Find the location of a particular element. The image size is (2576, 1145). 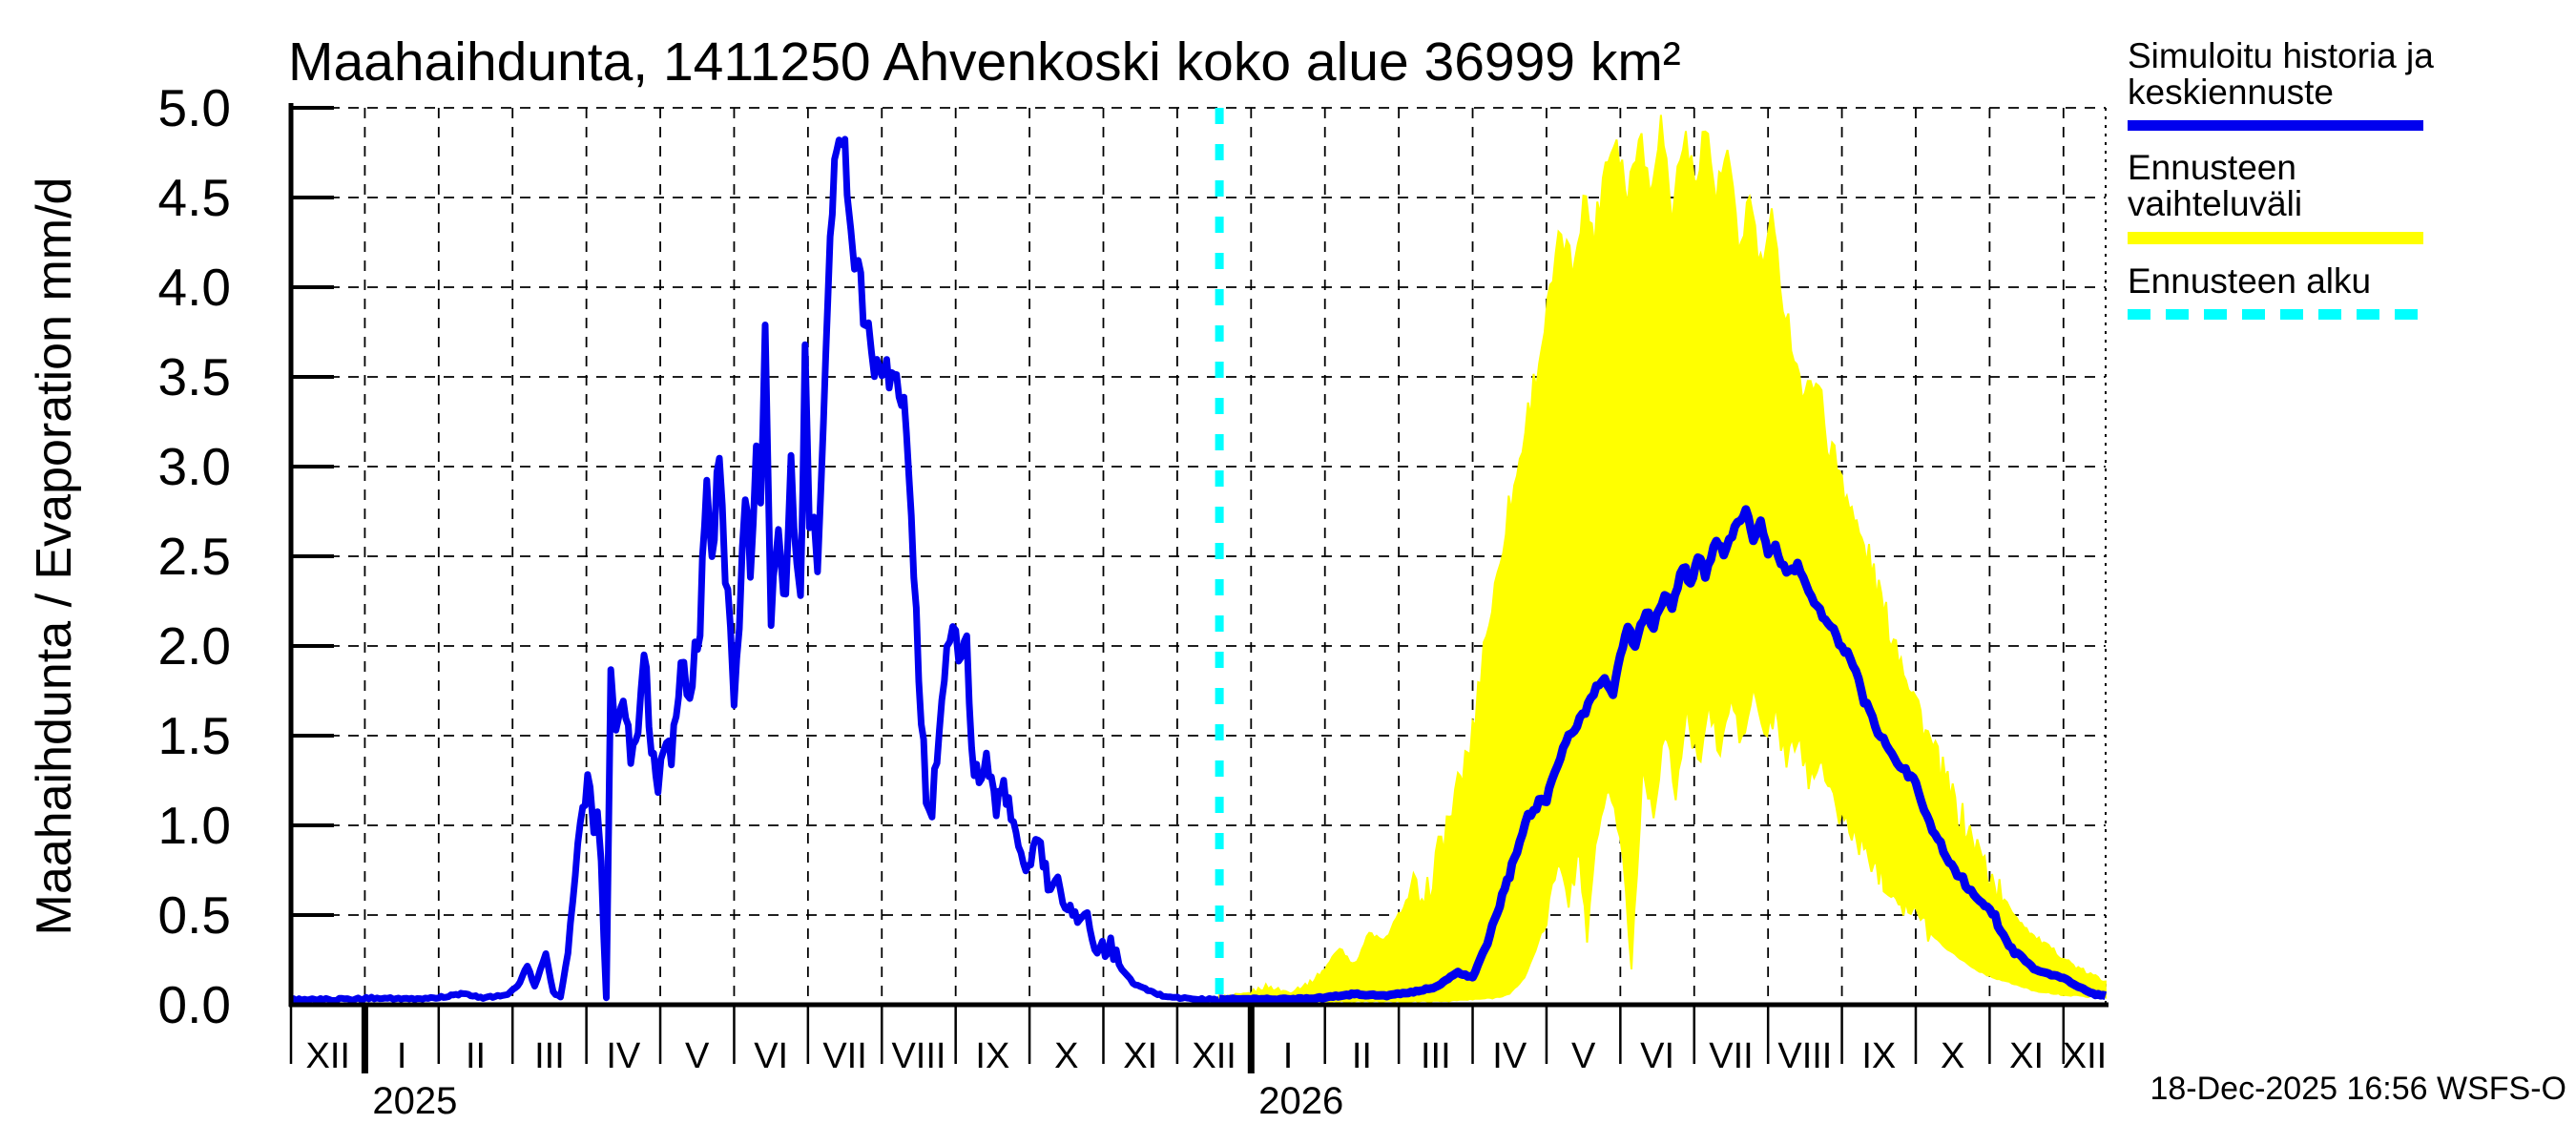

y-tick-label: 3.0 is located at coordinates (194, 467).